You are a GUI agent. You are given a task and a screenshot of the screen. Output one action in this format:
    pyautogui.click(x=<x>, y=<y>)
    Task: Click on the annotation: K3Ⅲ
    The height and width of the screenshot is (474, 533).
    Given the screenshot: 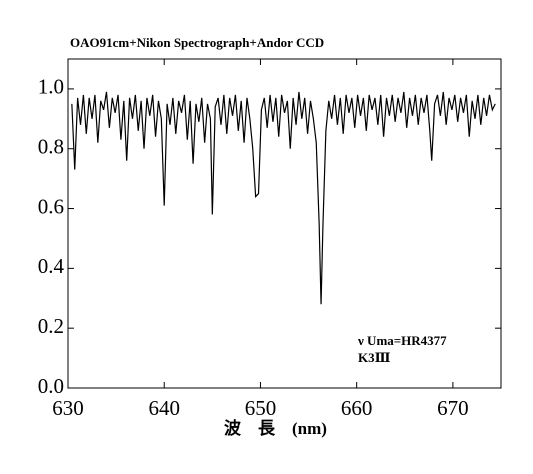 What is the action you would take?
    pyautogui.click(x=374, y=357)
    